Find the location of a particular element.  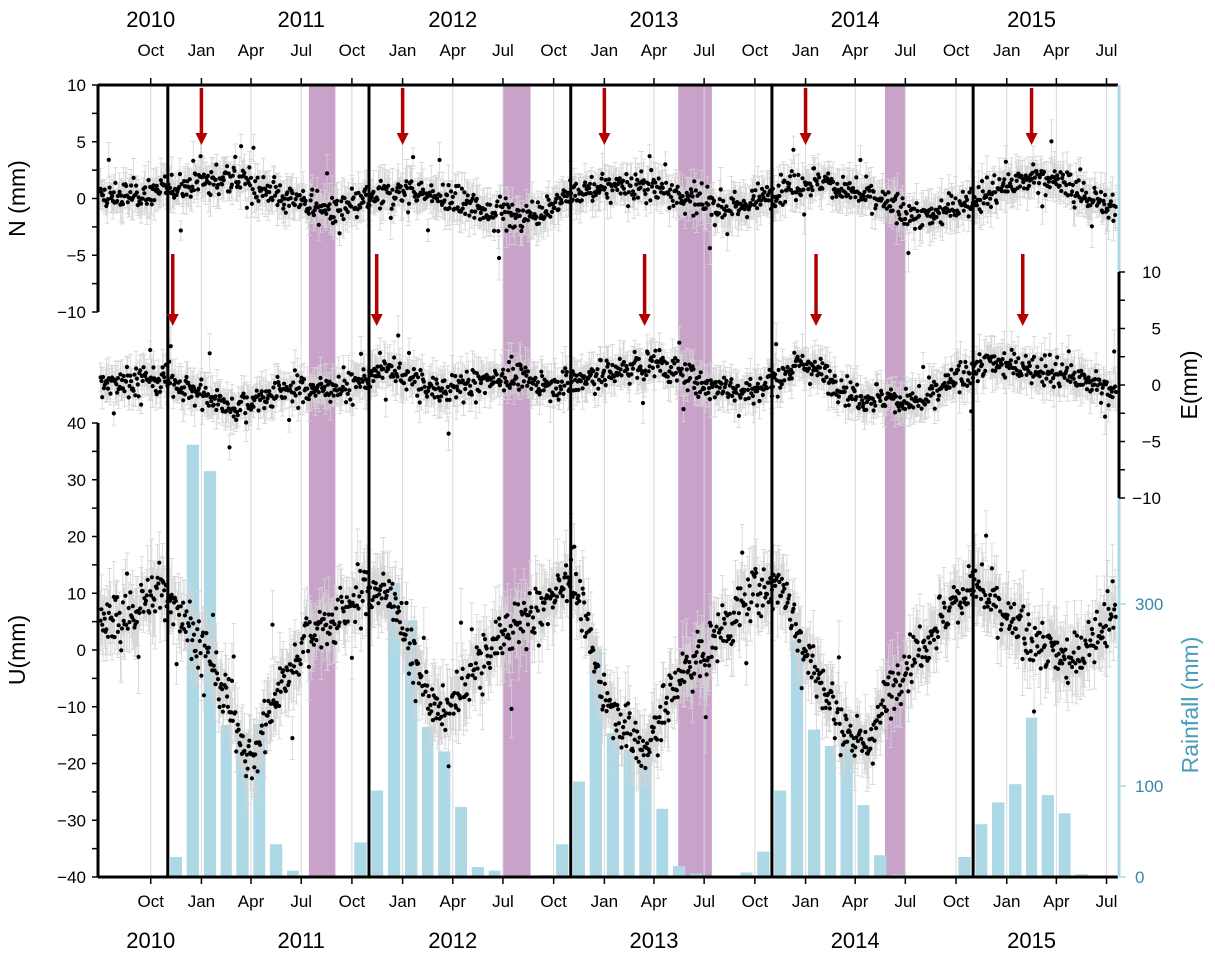

year-label-bottom: 2014 is located at coordinates (855, 940).